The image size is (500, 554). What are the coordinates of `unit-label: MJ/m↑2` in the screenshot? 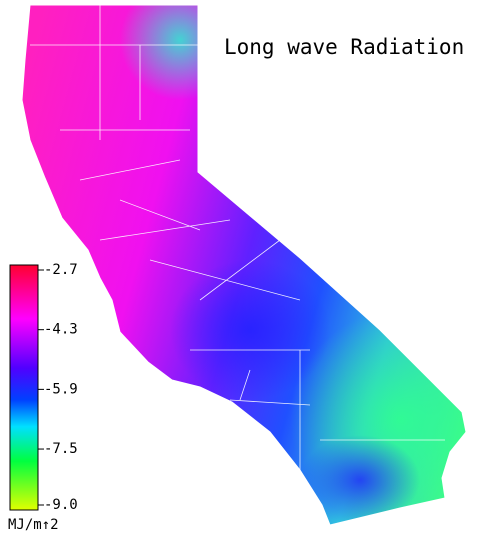 It's located at (33, 525).